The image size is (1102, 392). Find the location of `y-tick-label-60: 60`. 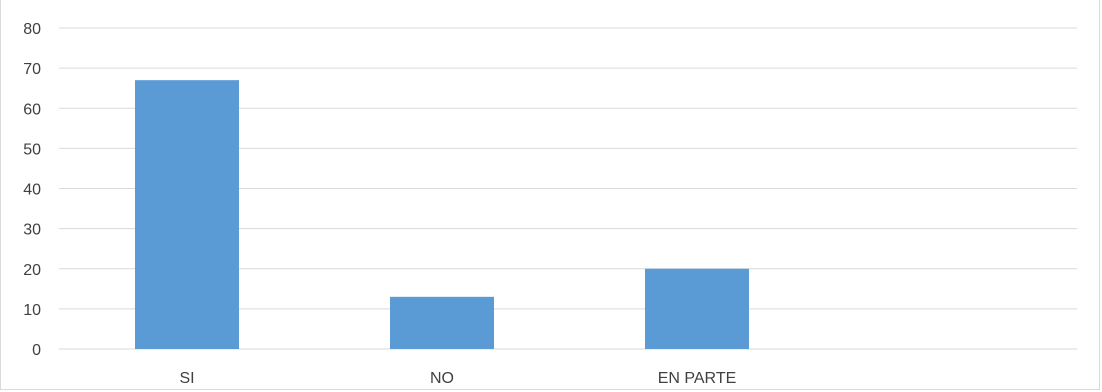

y-tick-label-60: 60 is located at coordinates (32, 109).